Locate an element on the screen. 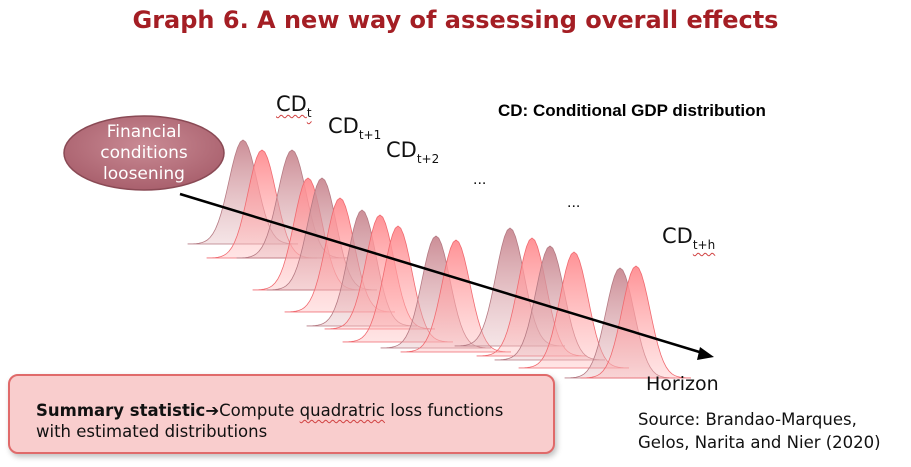  label-cd-t-plus-h: CDt+h is located at coordinates (689, 238).